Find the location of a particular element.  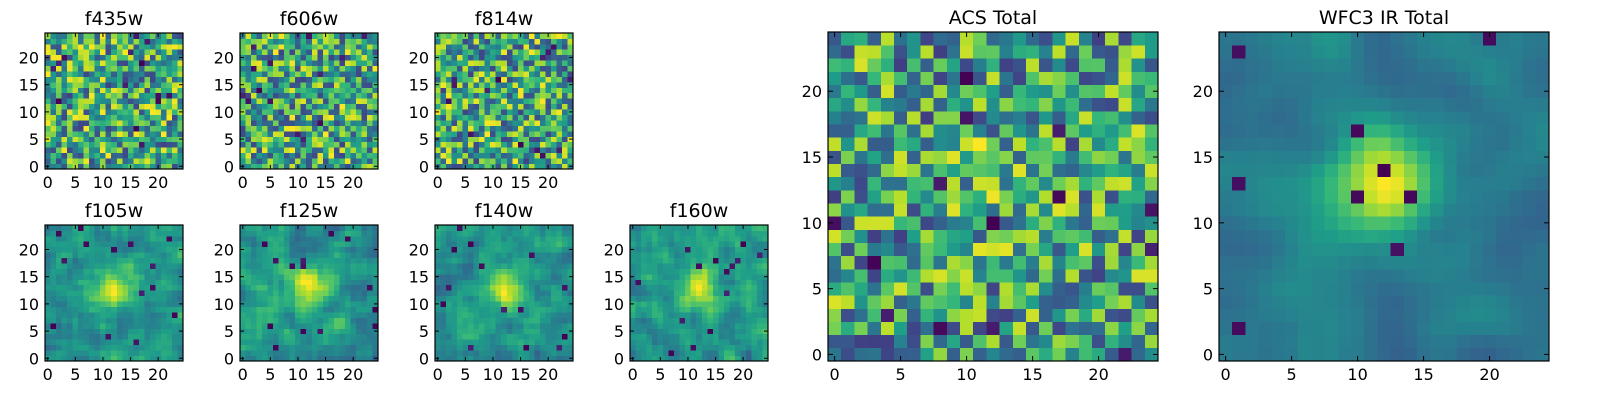

x-tick-label: 10 is located at coordinates (688, 374).